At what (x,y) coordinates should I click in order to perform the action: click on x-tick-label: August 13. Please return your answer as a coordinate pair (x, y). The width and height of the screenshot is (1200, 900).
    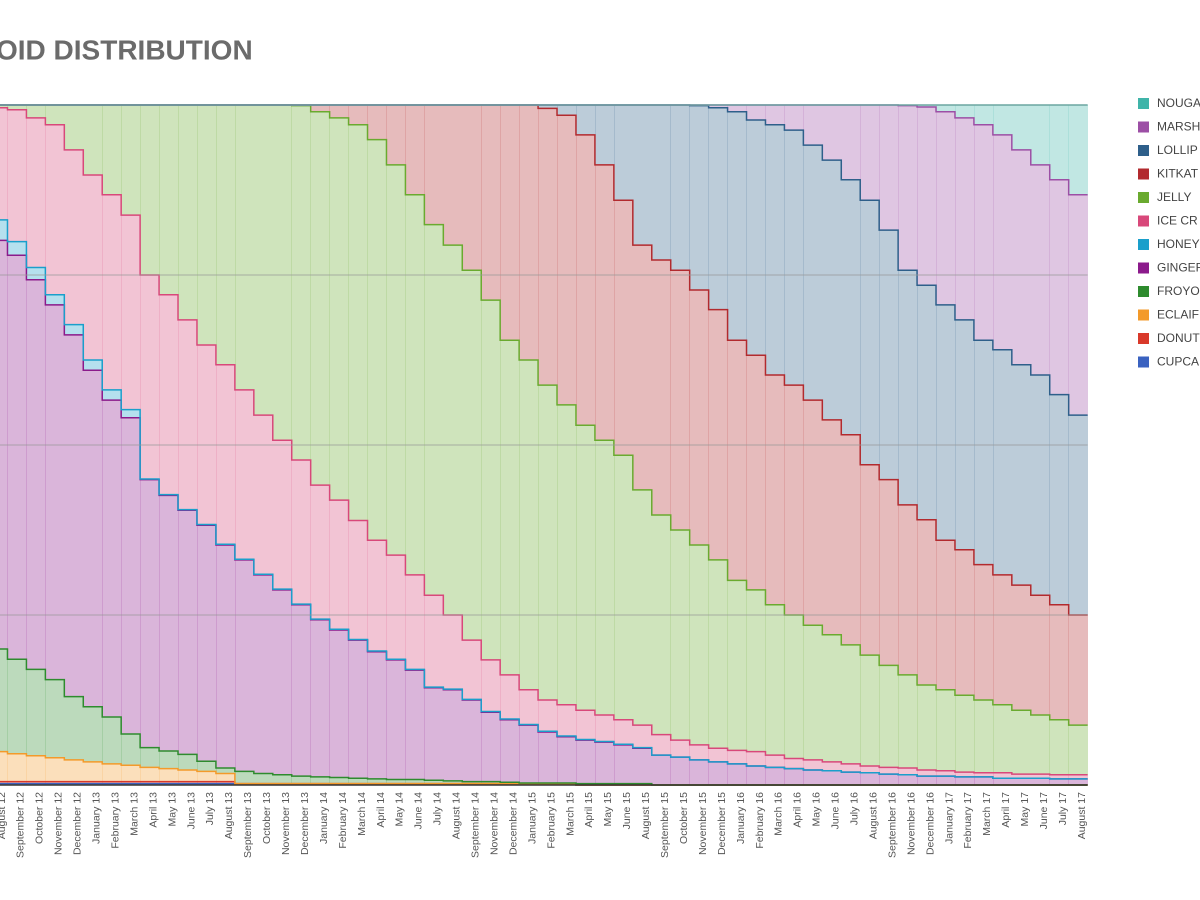
    Looking at the image, I should click on (229, 815).